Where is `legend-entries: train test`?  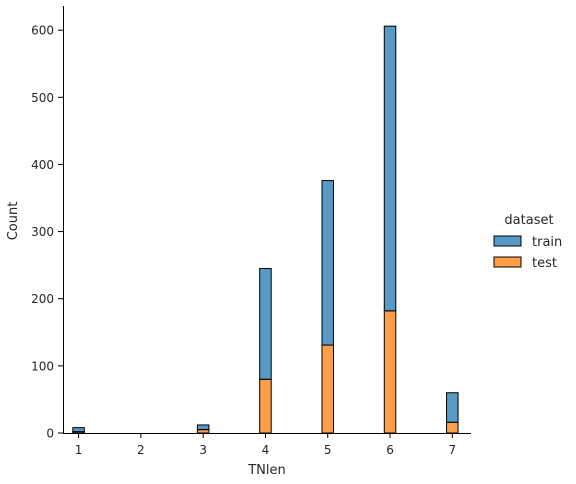
legend-entries: train test is located at coordinates (527, 253).